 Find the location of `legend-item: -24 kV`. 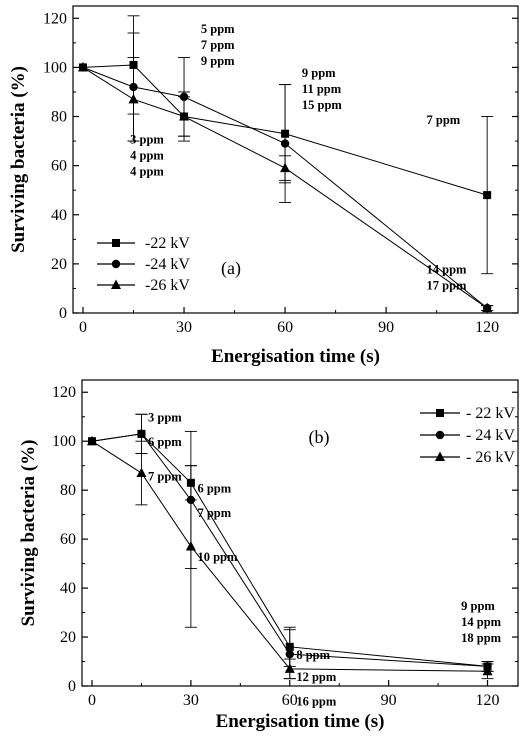

legend-item: -24 kV is located at coordinates (143, 264).